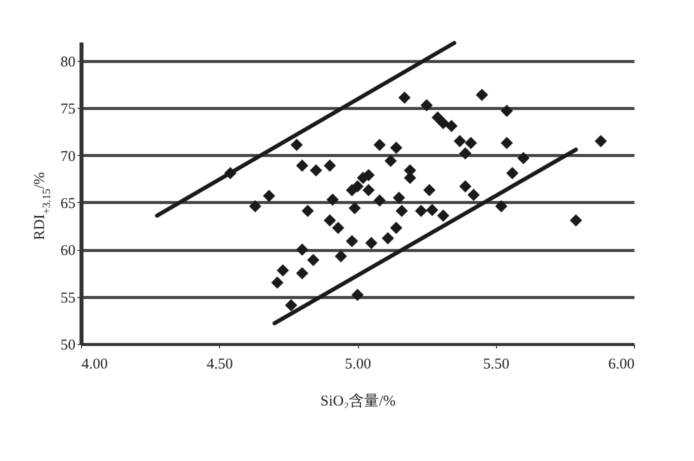 Image resolution: width=694 pixels, height=461 pixels. What do you see at coordinates (95, 364) in the screenshot?
I see `x-tick-label: 4.00` at bounding box center [95, 364].